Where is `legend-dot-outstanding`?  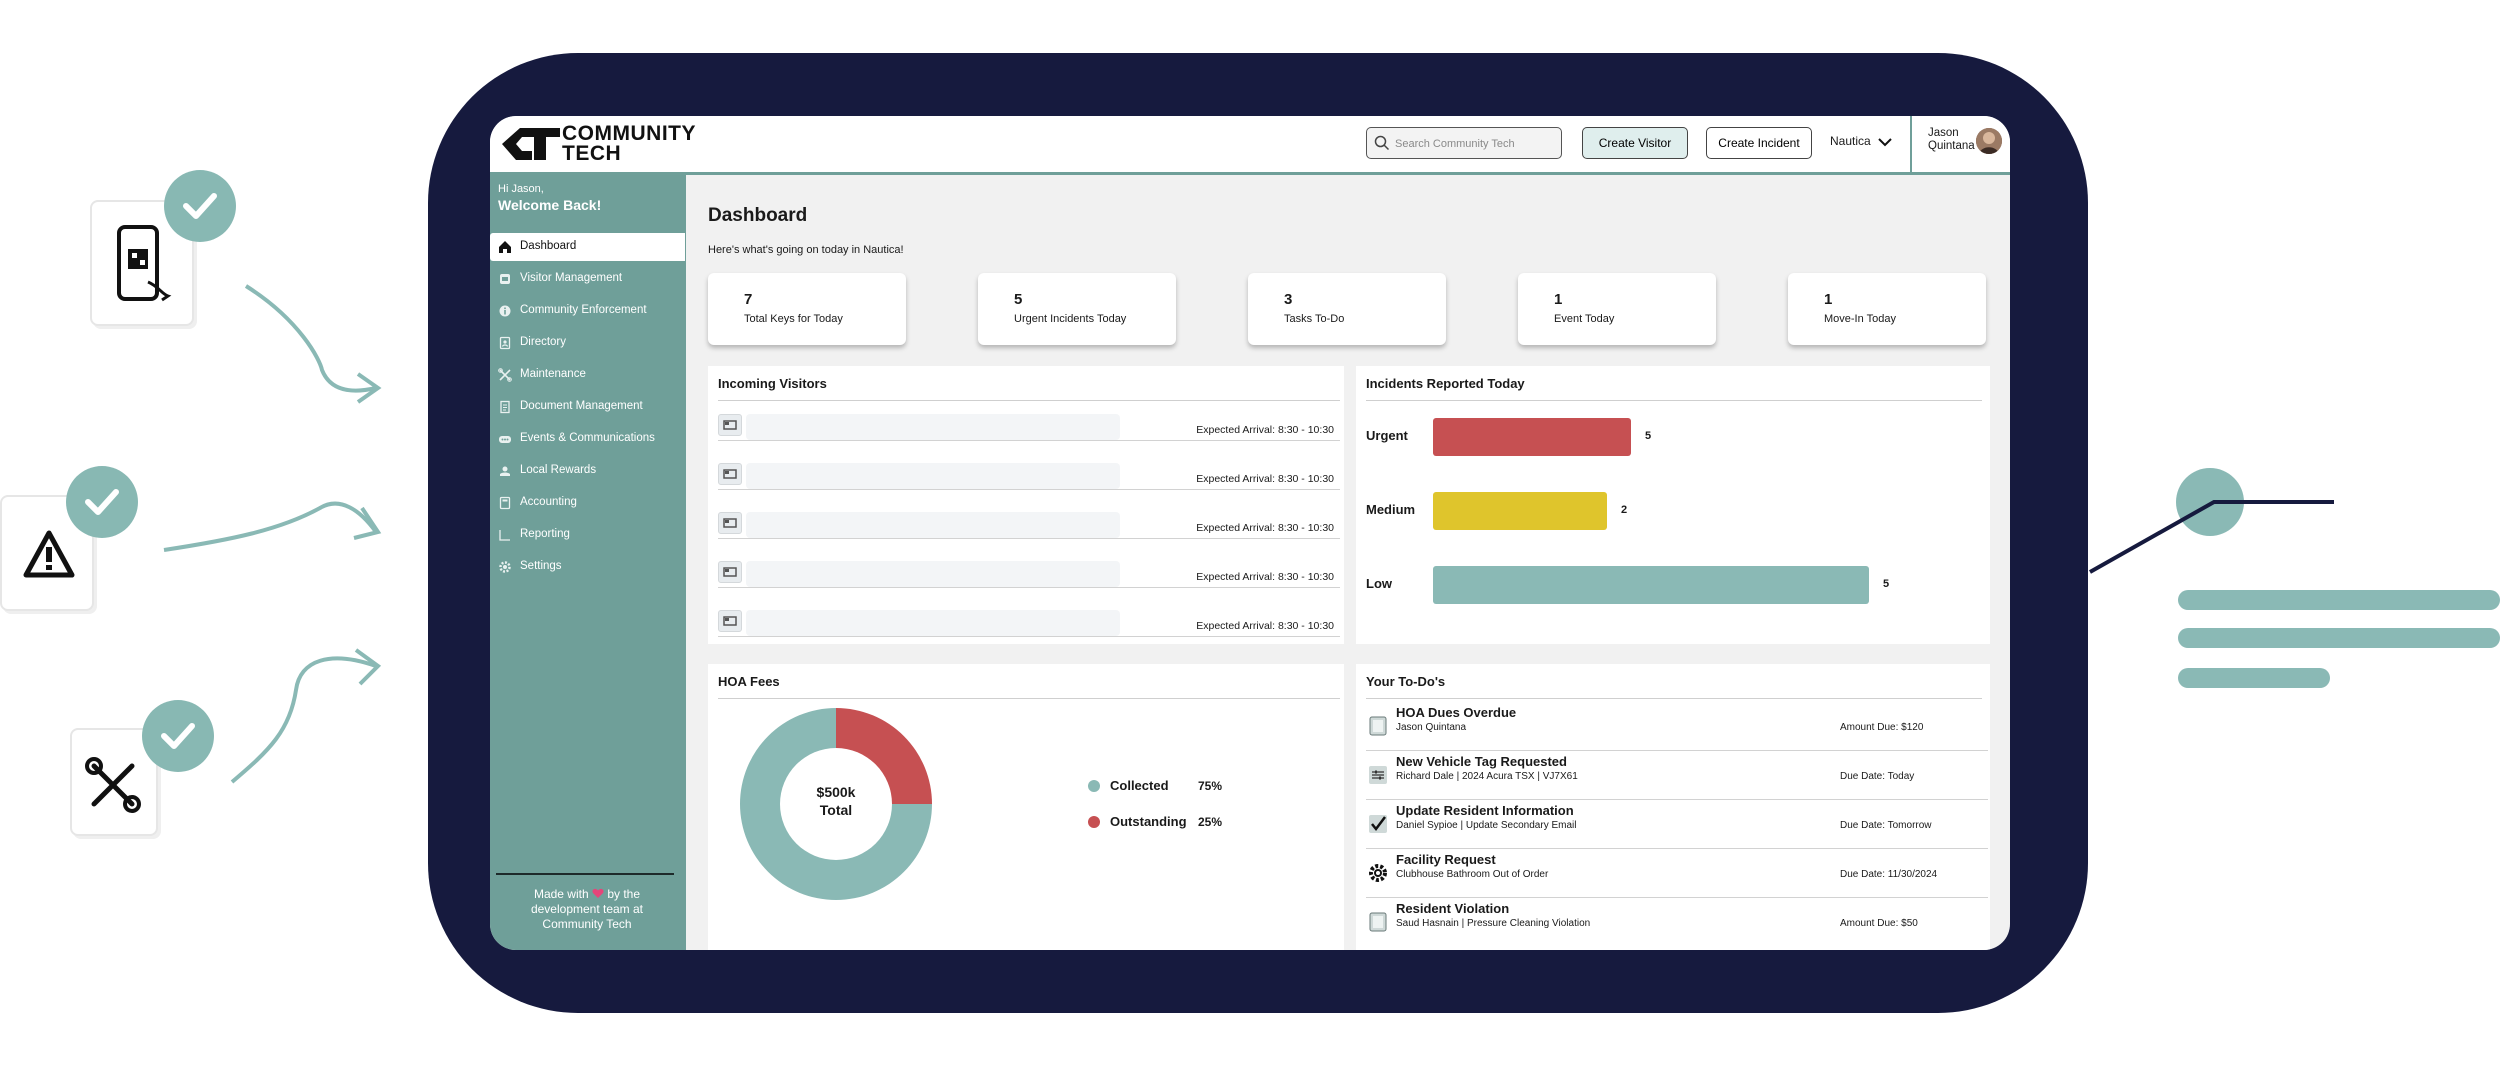 legend-dot-outstanding is located at coordinates (1094, 822).